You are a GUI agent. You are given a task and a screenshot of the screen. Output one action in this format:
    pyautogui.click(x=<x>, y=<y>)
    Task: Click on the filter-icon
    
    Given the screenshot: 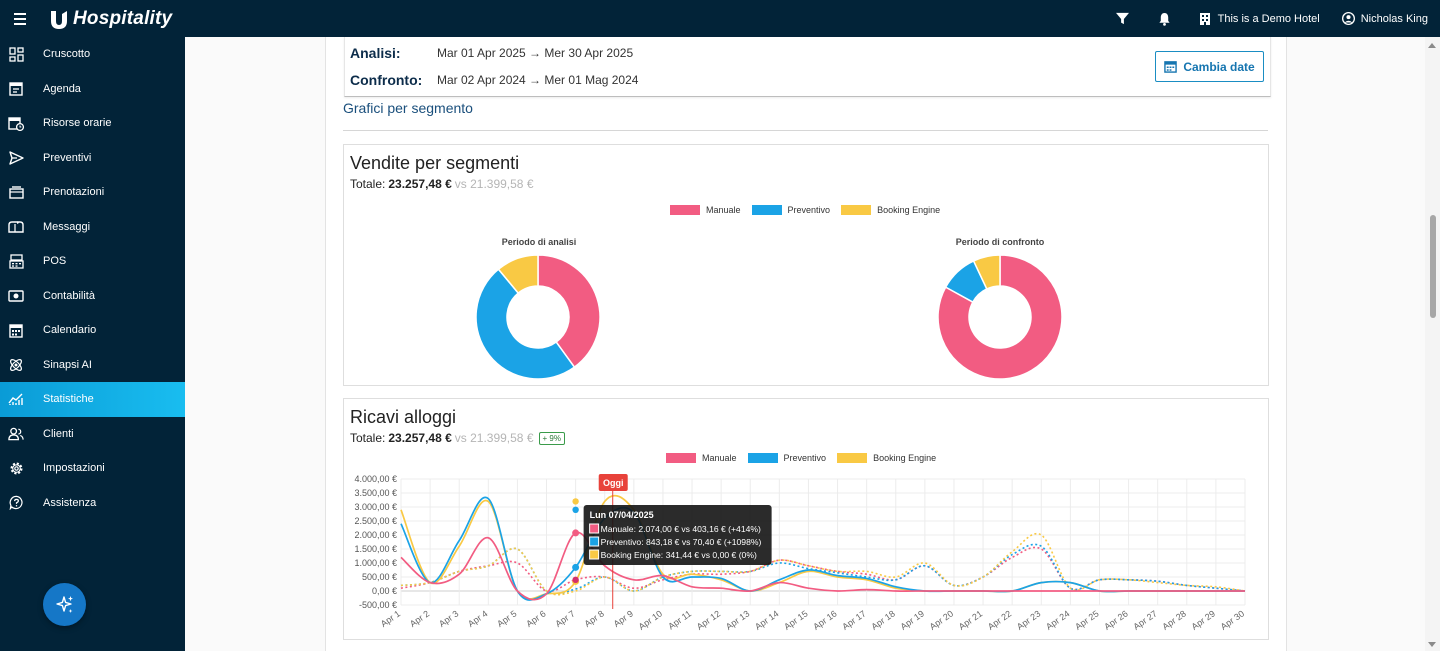 What is the action you would take?
    pyautogui.click(x=1123, y=19)
    